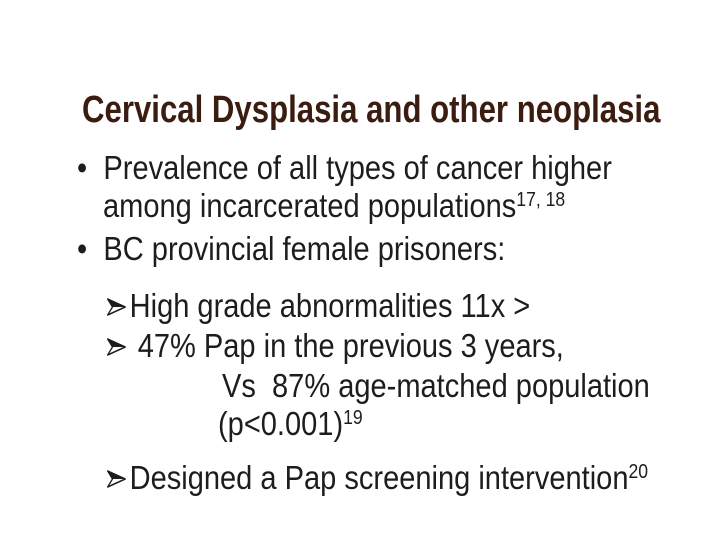 The image size is (720, 540). I want to click on sub-bullet-continuation-pvalue: (p<0.001)19, so click(281, 426).